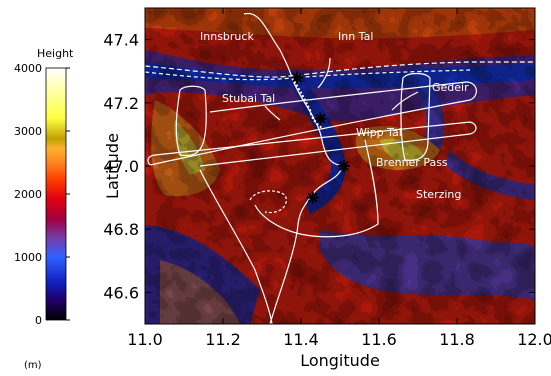  What do you see at coordinates (55, 53) in the screenshot?
I see `colorbar-title: Height` at bounding box center [55, 53].